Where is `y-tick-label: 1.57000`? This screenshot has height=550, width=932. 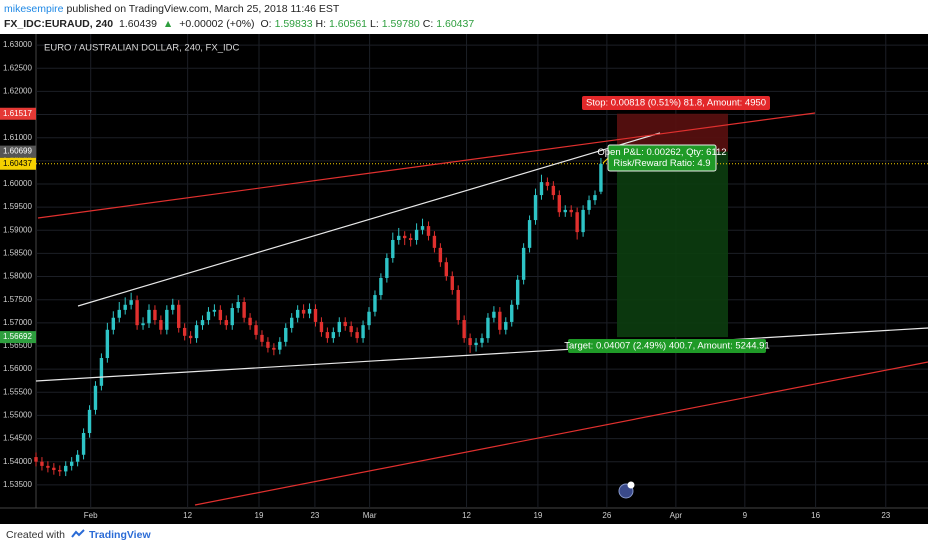 y-tick-label: 1.57000 is located at coordinates (17, 322).